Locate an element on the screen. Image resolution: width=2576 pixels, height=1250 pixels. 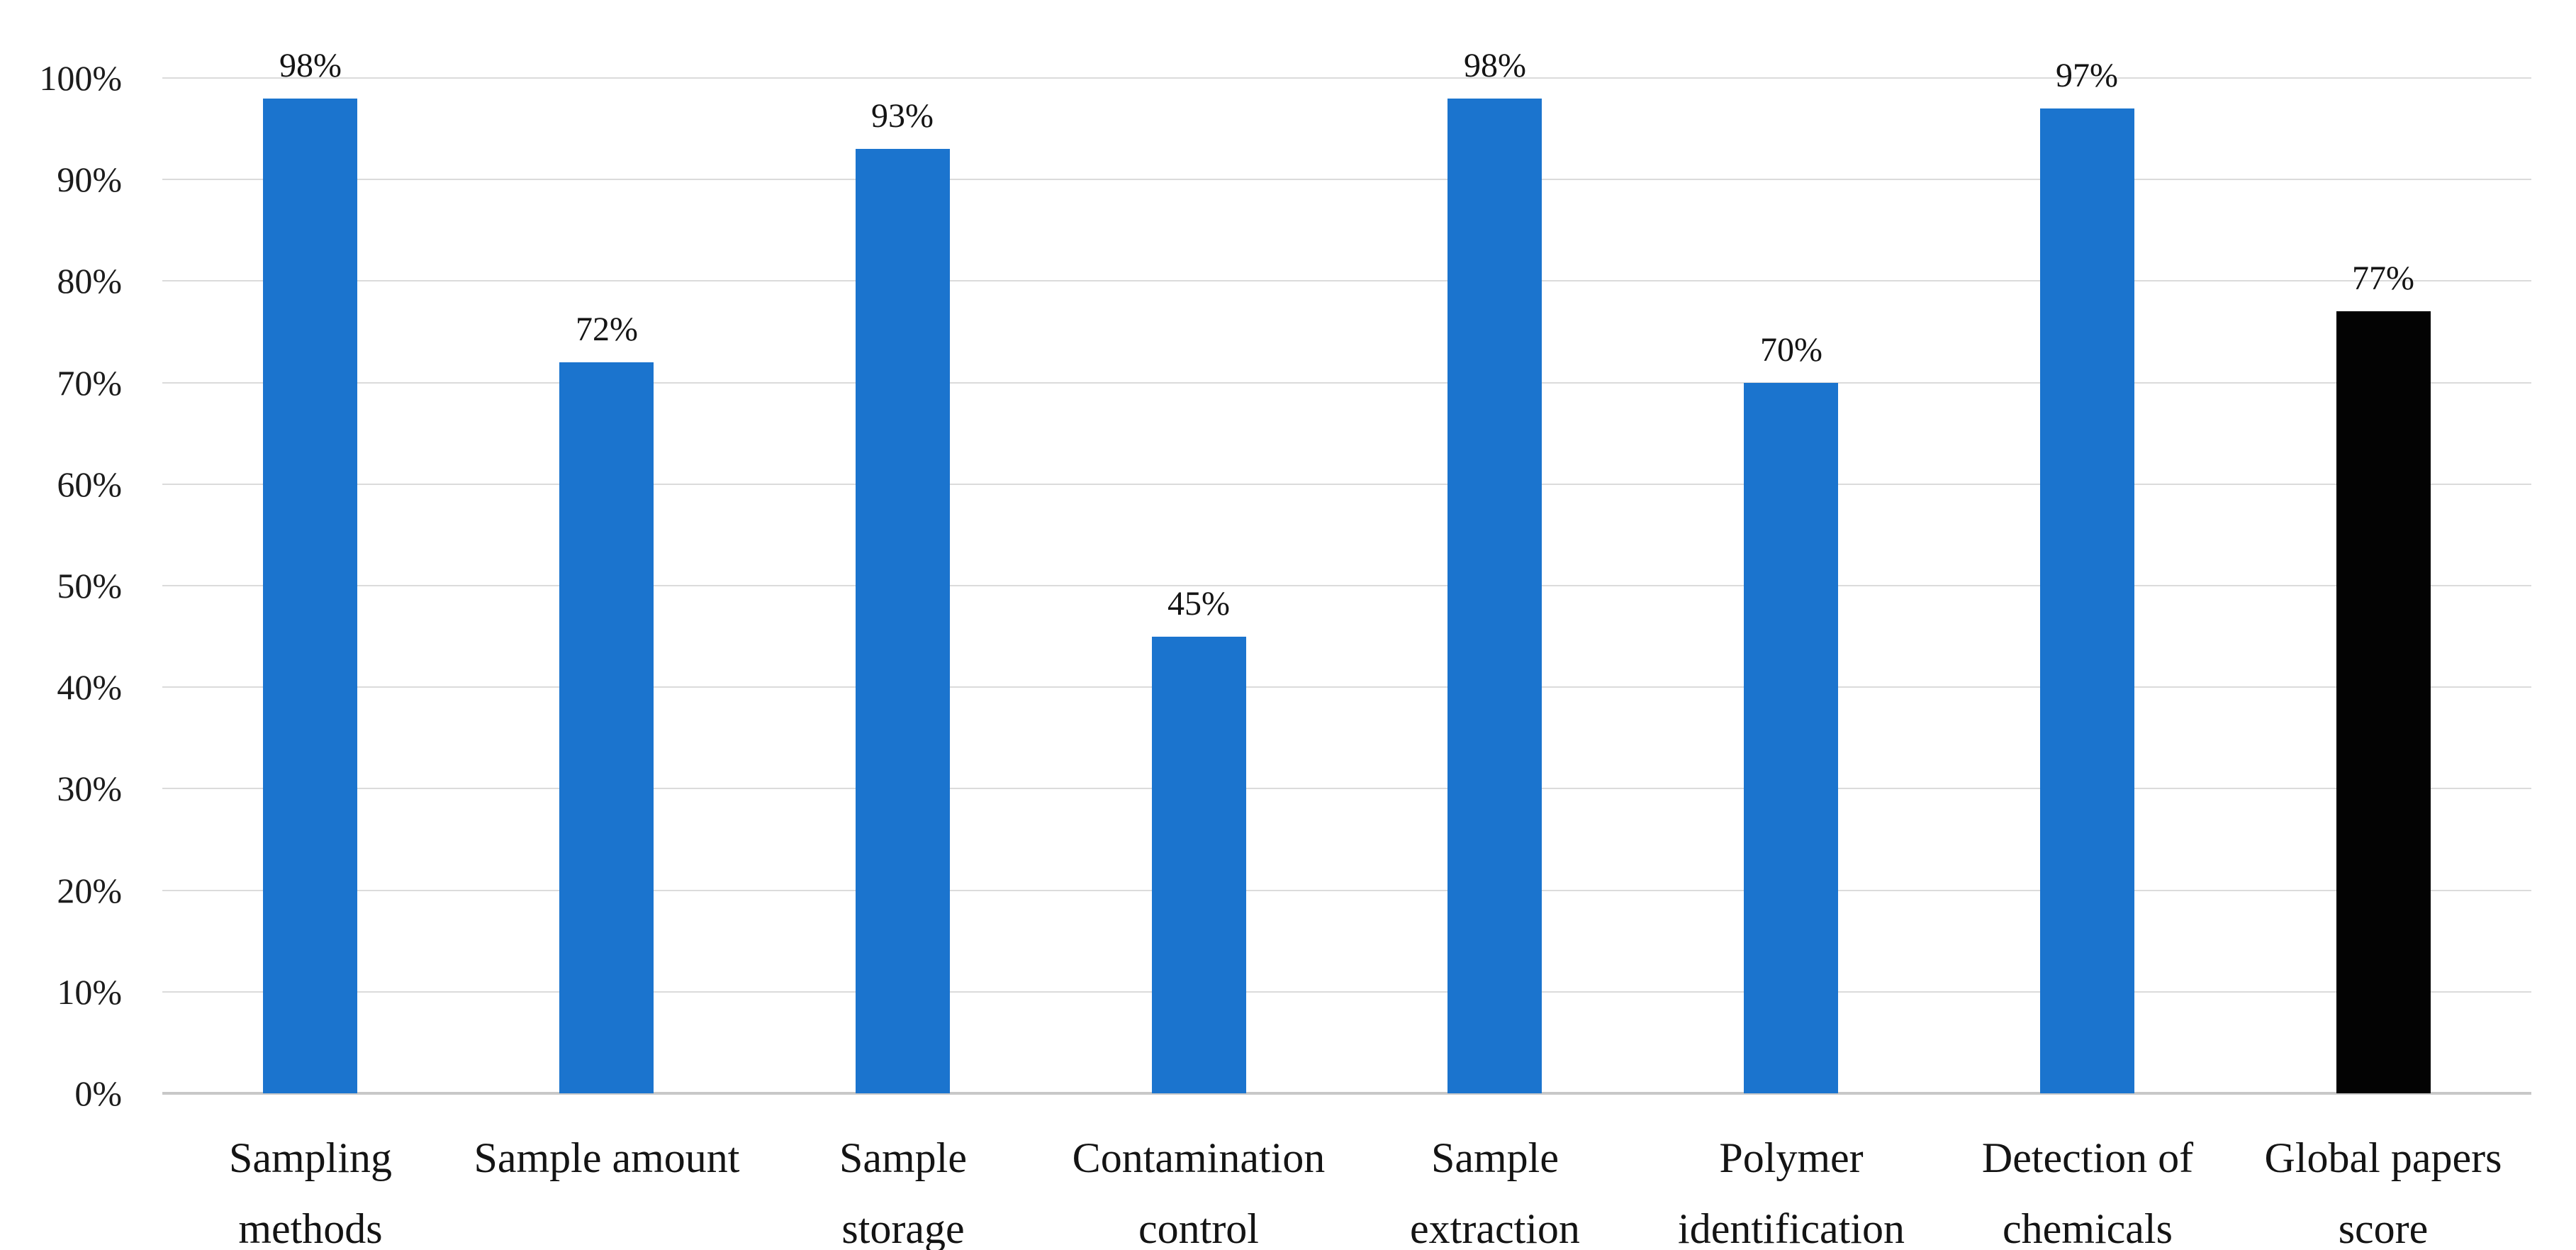
value-label: 97% is located at coordinates (2087, 76).